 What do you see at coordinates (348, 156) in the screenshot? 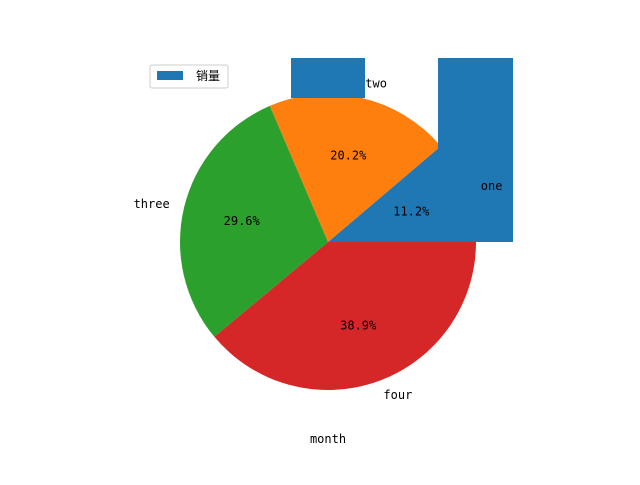
I see `percent-label-two: 20.2%` at bounding box center [348, 156].